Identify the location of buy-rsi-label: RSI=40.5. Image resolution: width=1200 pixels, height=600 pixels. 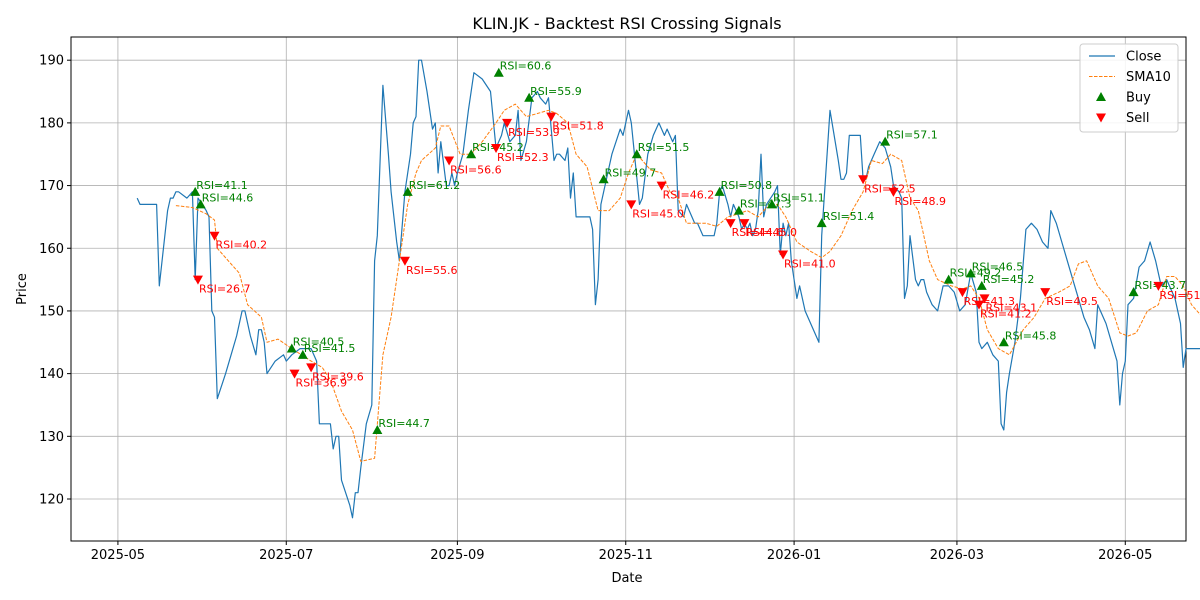
(319, 342).